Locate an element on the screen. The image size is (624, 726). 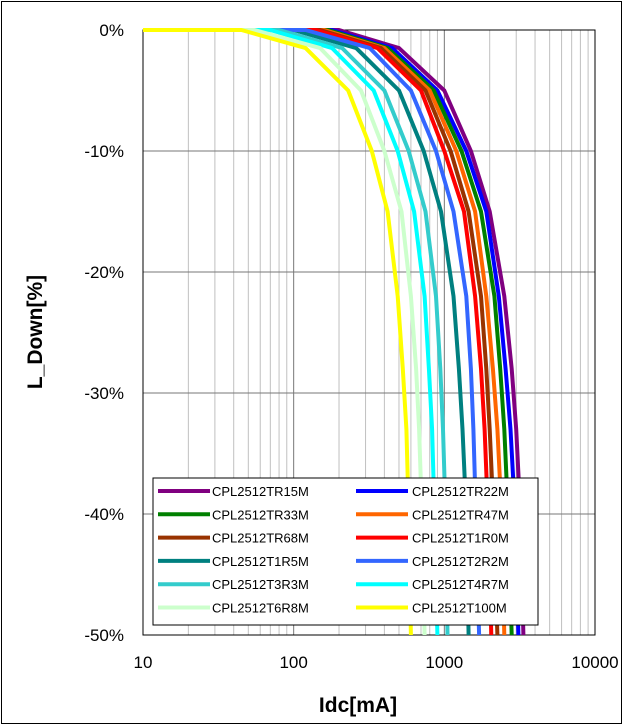
x-tick-label: 10 is located at coordinates (143, 662).